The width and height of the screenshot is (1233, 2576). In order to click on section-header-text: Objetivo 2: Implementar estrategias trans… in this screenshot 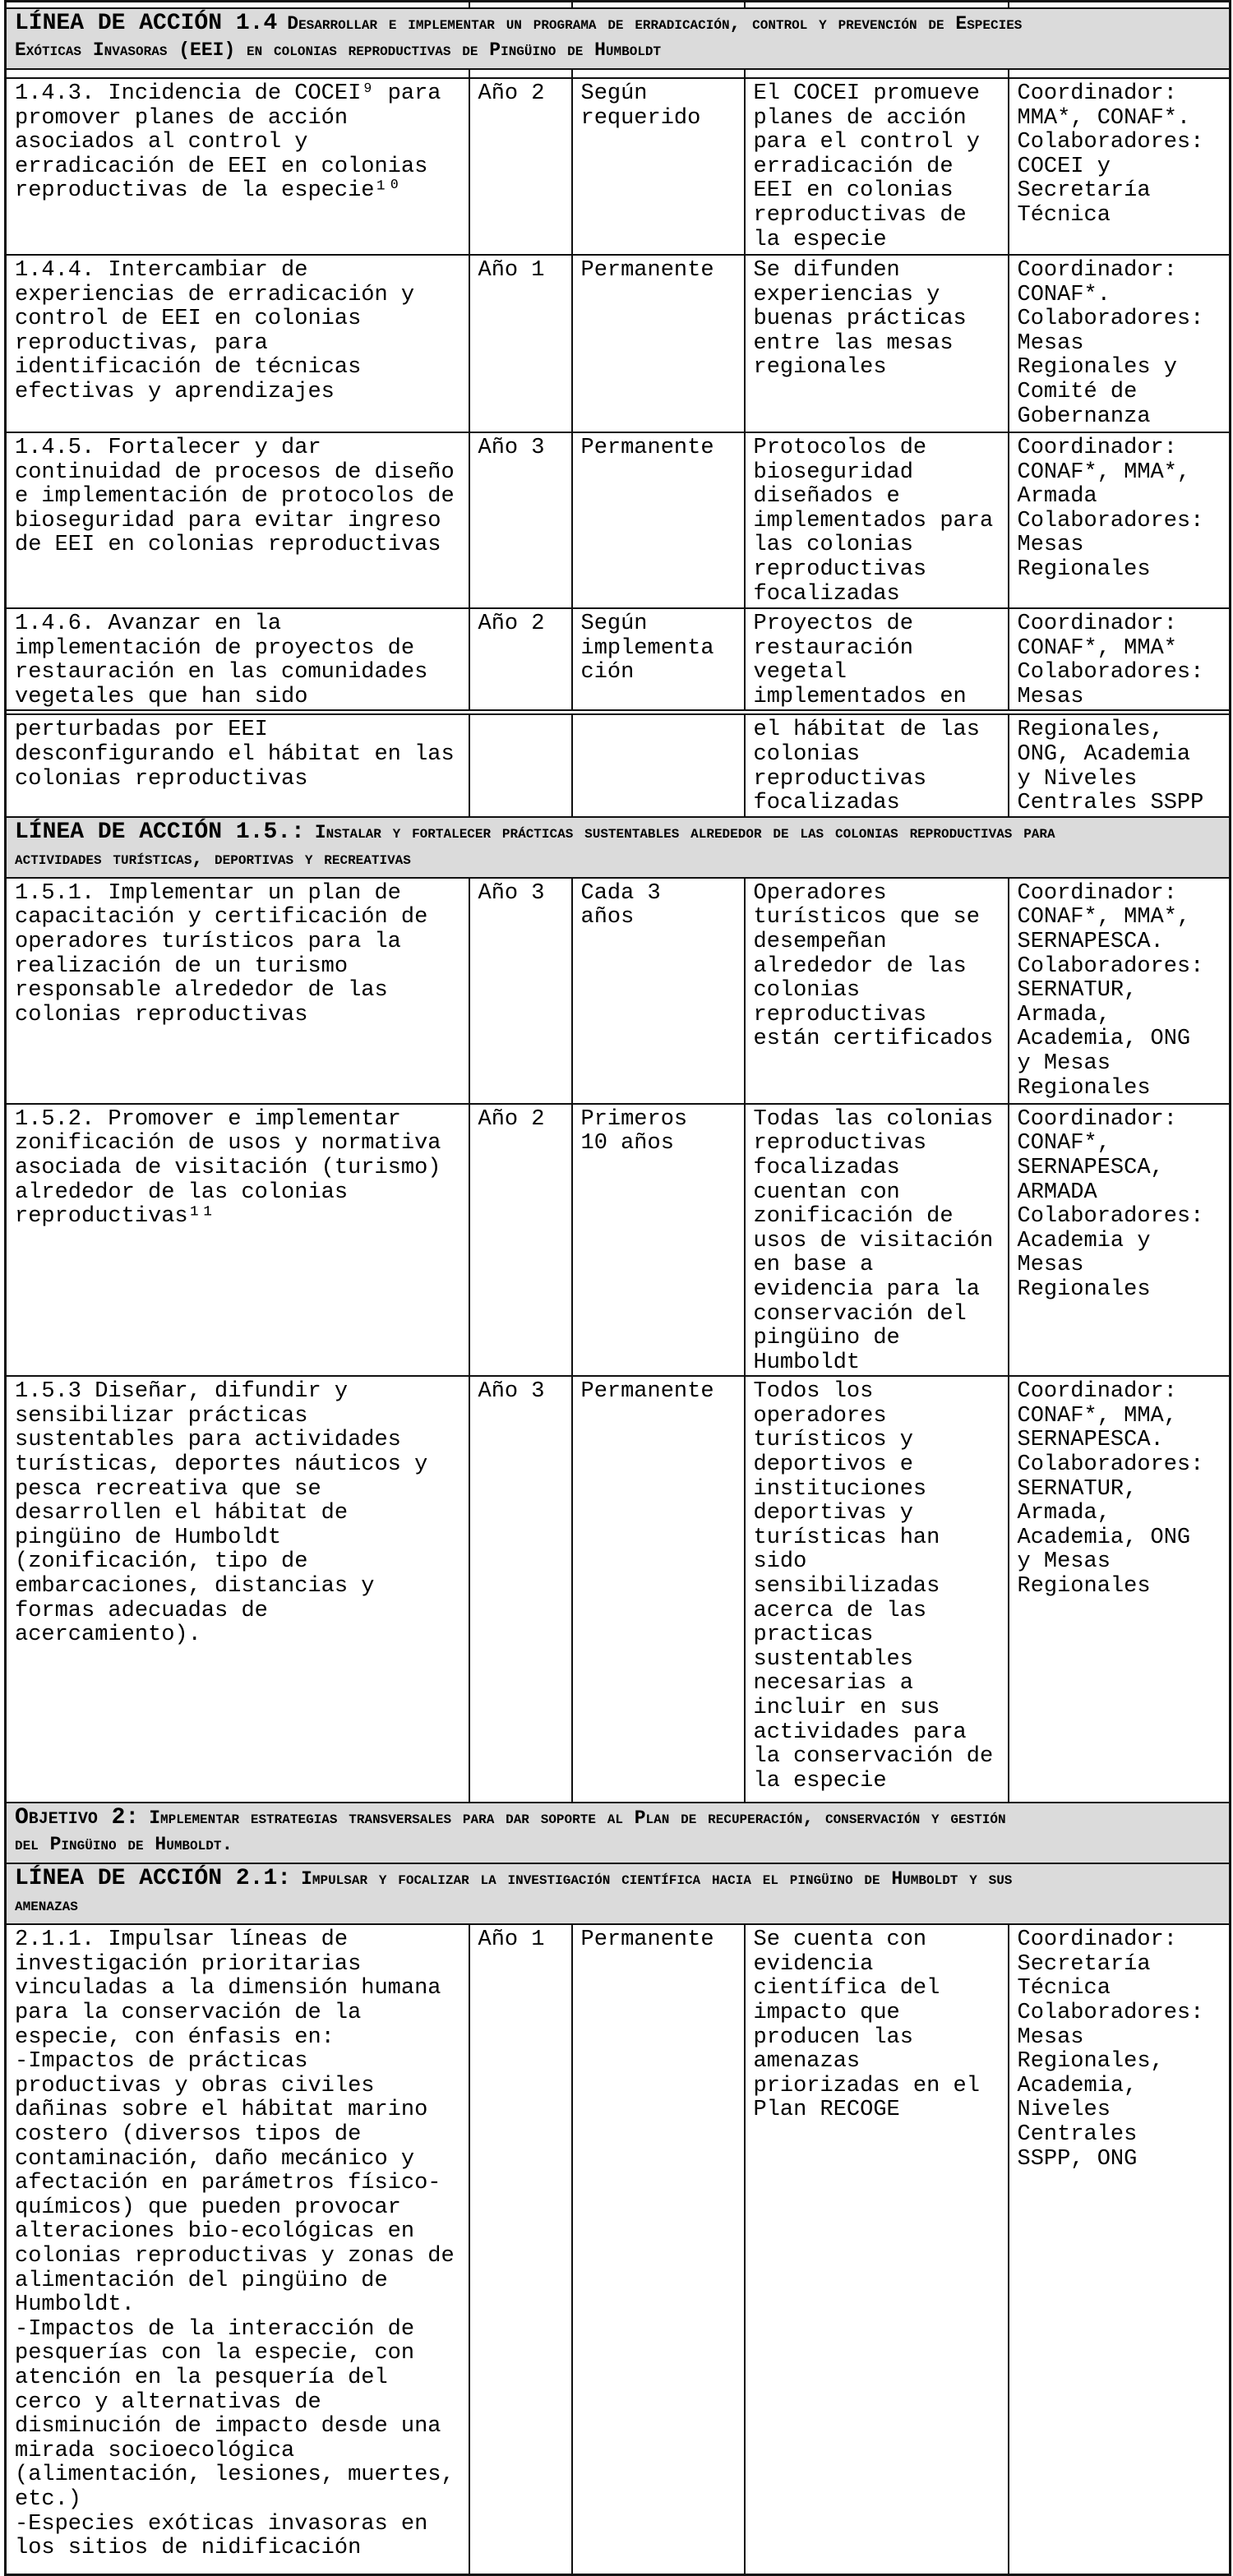, I will do `click(618, 1832)`.